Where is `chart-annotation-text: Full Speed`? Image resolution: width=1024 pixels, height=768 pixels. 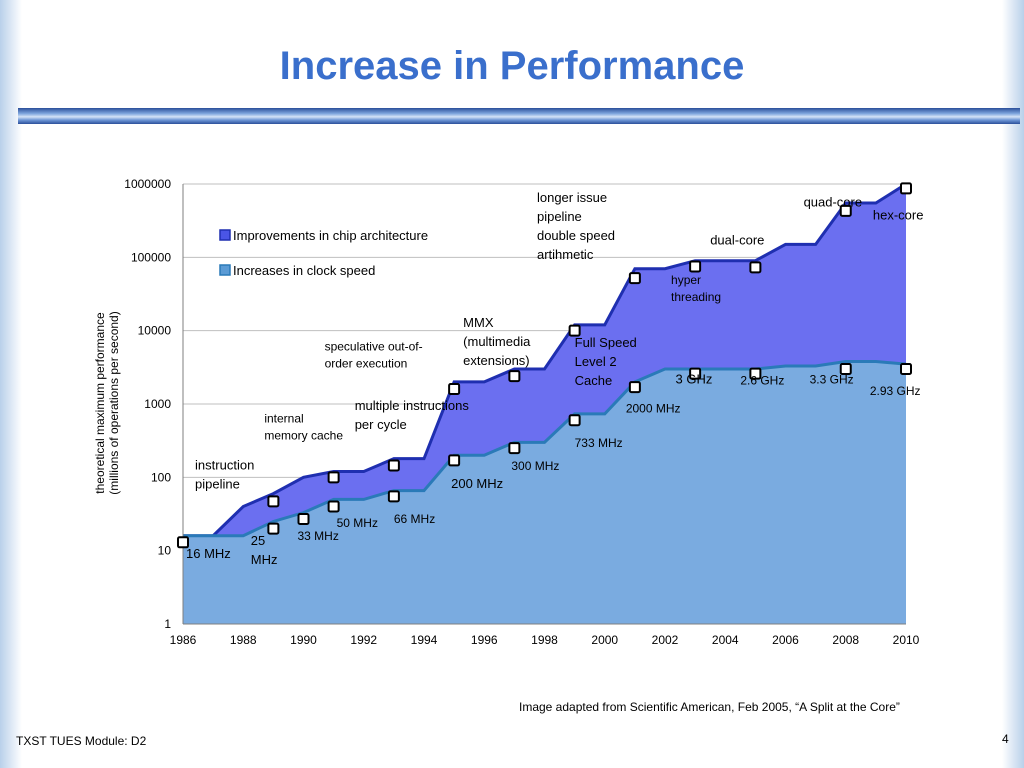 chart-annotation-text: Full Speed is located at coordinates (606, 342).